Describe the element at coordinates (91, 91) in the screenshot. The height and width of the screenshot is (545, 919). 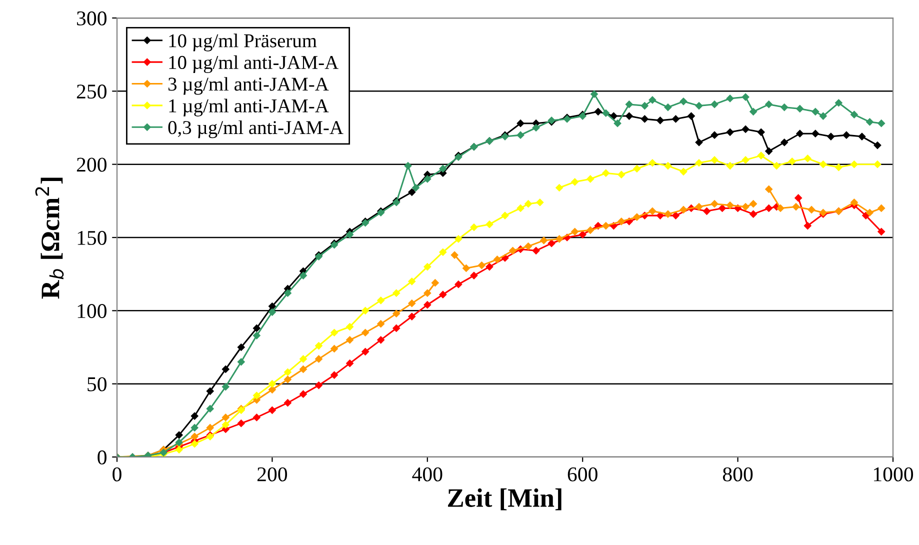
I see `y-tick-label: 250` at that location.